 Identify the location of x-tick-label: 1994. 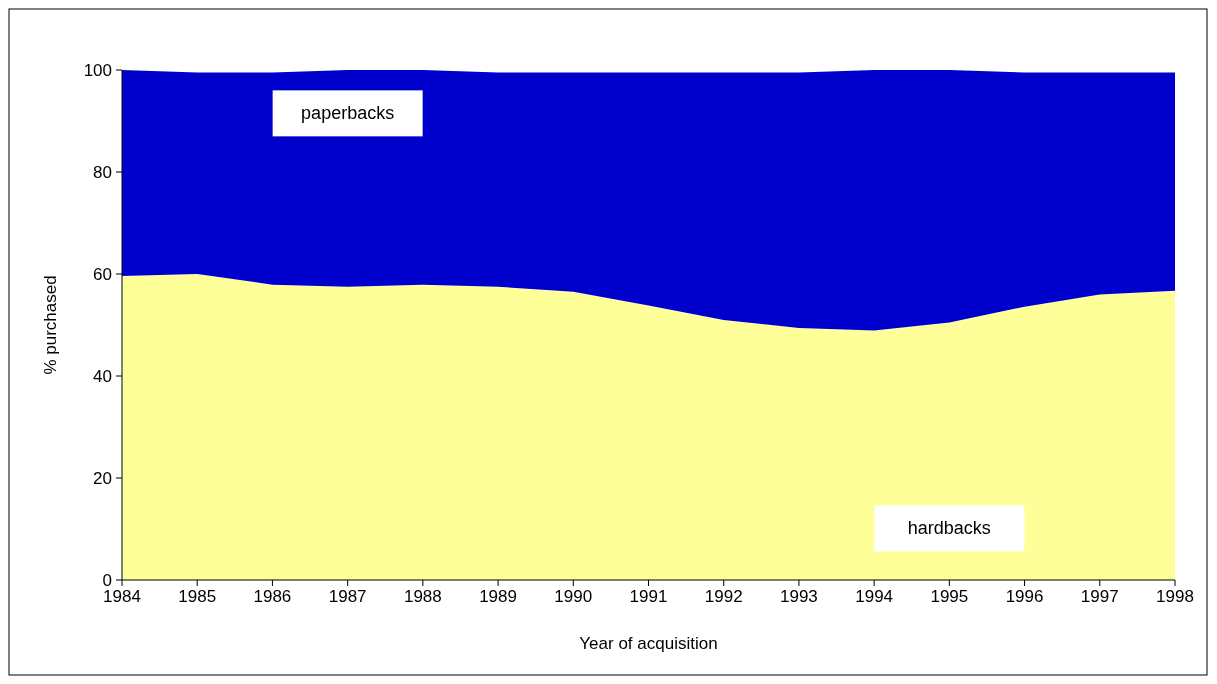
(874, 596).